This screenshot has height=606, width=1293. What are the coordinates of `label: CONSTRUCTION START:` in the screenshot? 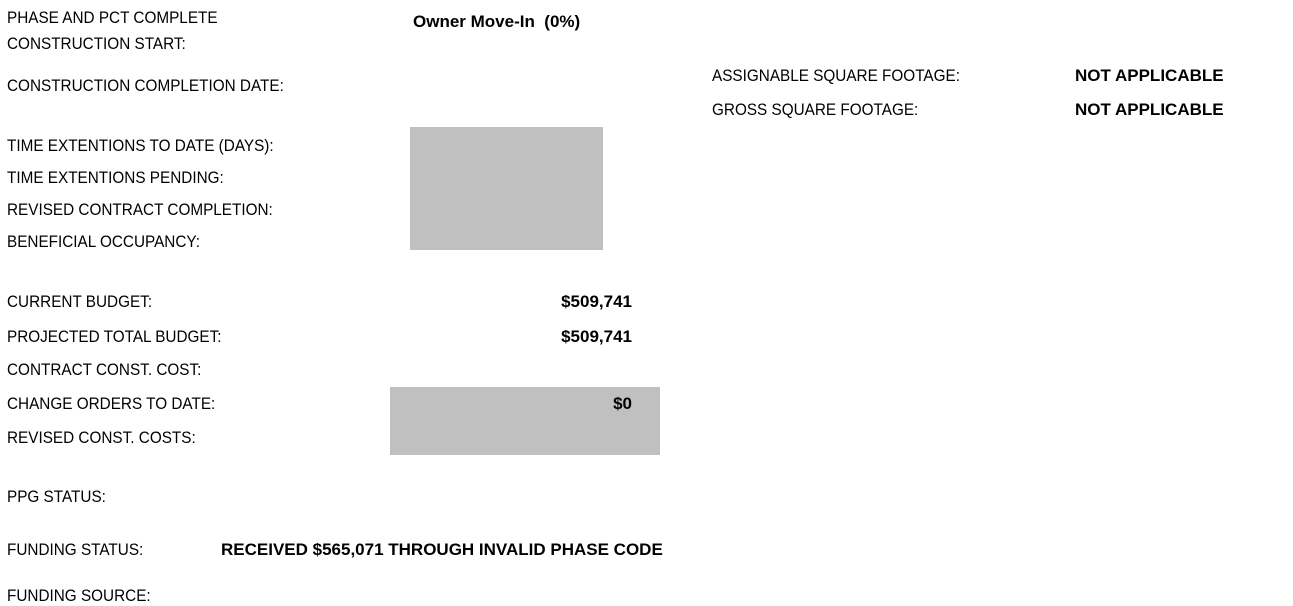 It's located at (96, 43).